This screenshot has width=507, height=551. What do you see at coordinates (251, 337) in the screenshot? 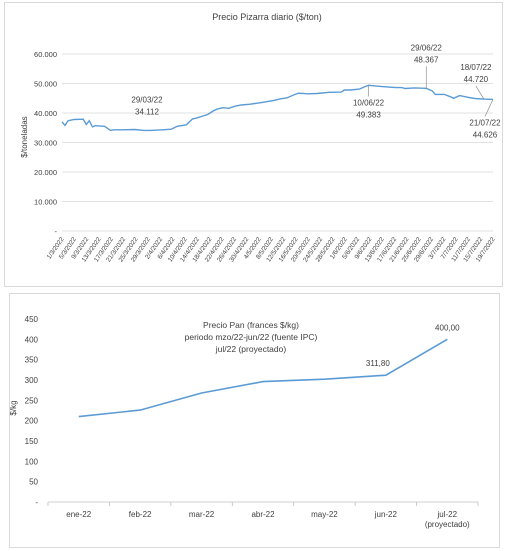
I see `chart-title-line-2: periodo mzo/22-jun/22 (fuente IPC)` at bounding box center [251, 337].